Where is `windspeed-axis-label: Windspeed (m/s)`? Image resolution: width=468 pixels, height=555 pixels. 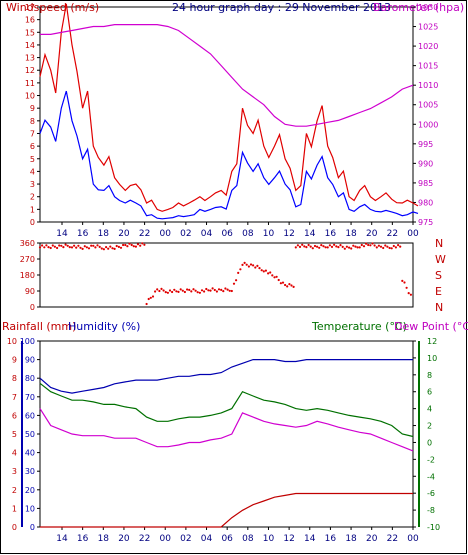 windspeed-axis-label: Windspeed (m/s) is located at coordinates (52, 7).